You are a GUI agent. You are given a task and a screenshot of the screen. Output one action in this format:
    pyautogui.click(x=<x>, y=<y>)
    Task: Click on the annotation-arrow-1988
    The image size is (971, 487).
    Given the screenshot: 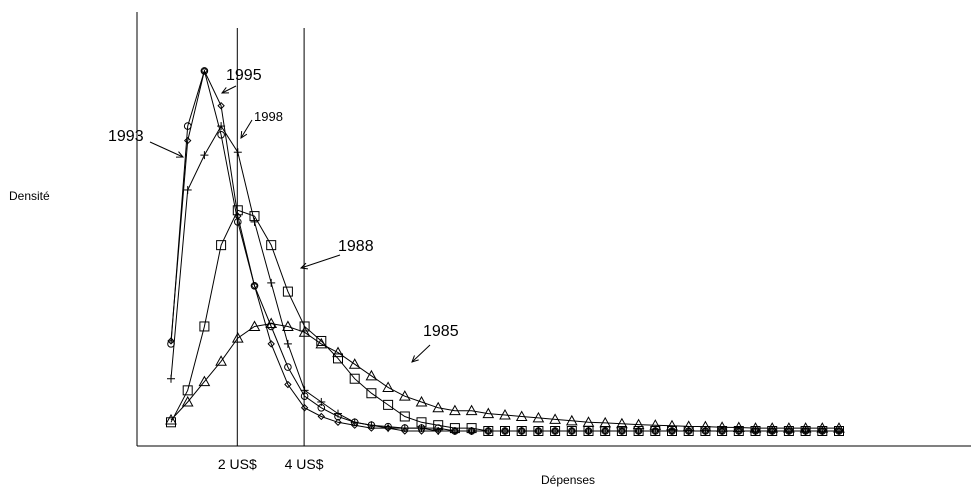 What is the action you would take?
    pyautogui.click(x=320, y=262)
    